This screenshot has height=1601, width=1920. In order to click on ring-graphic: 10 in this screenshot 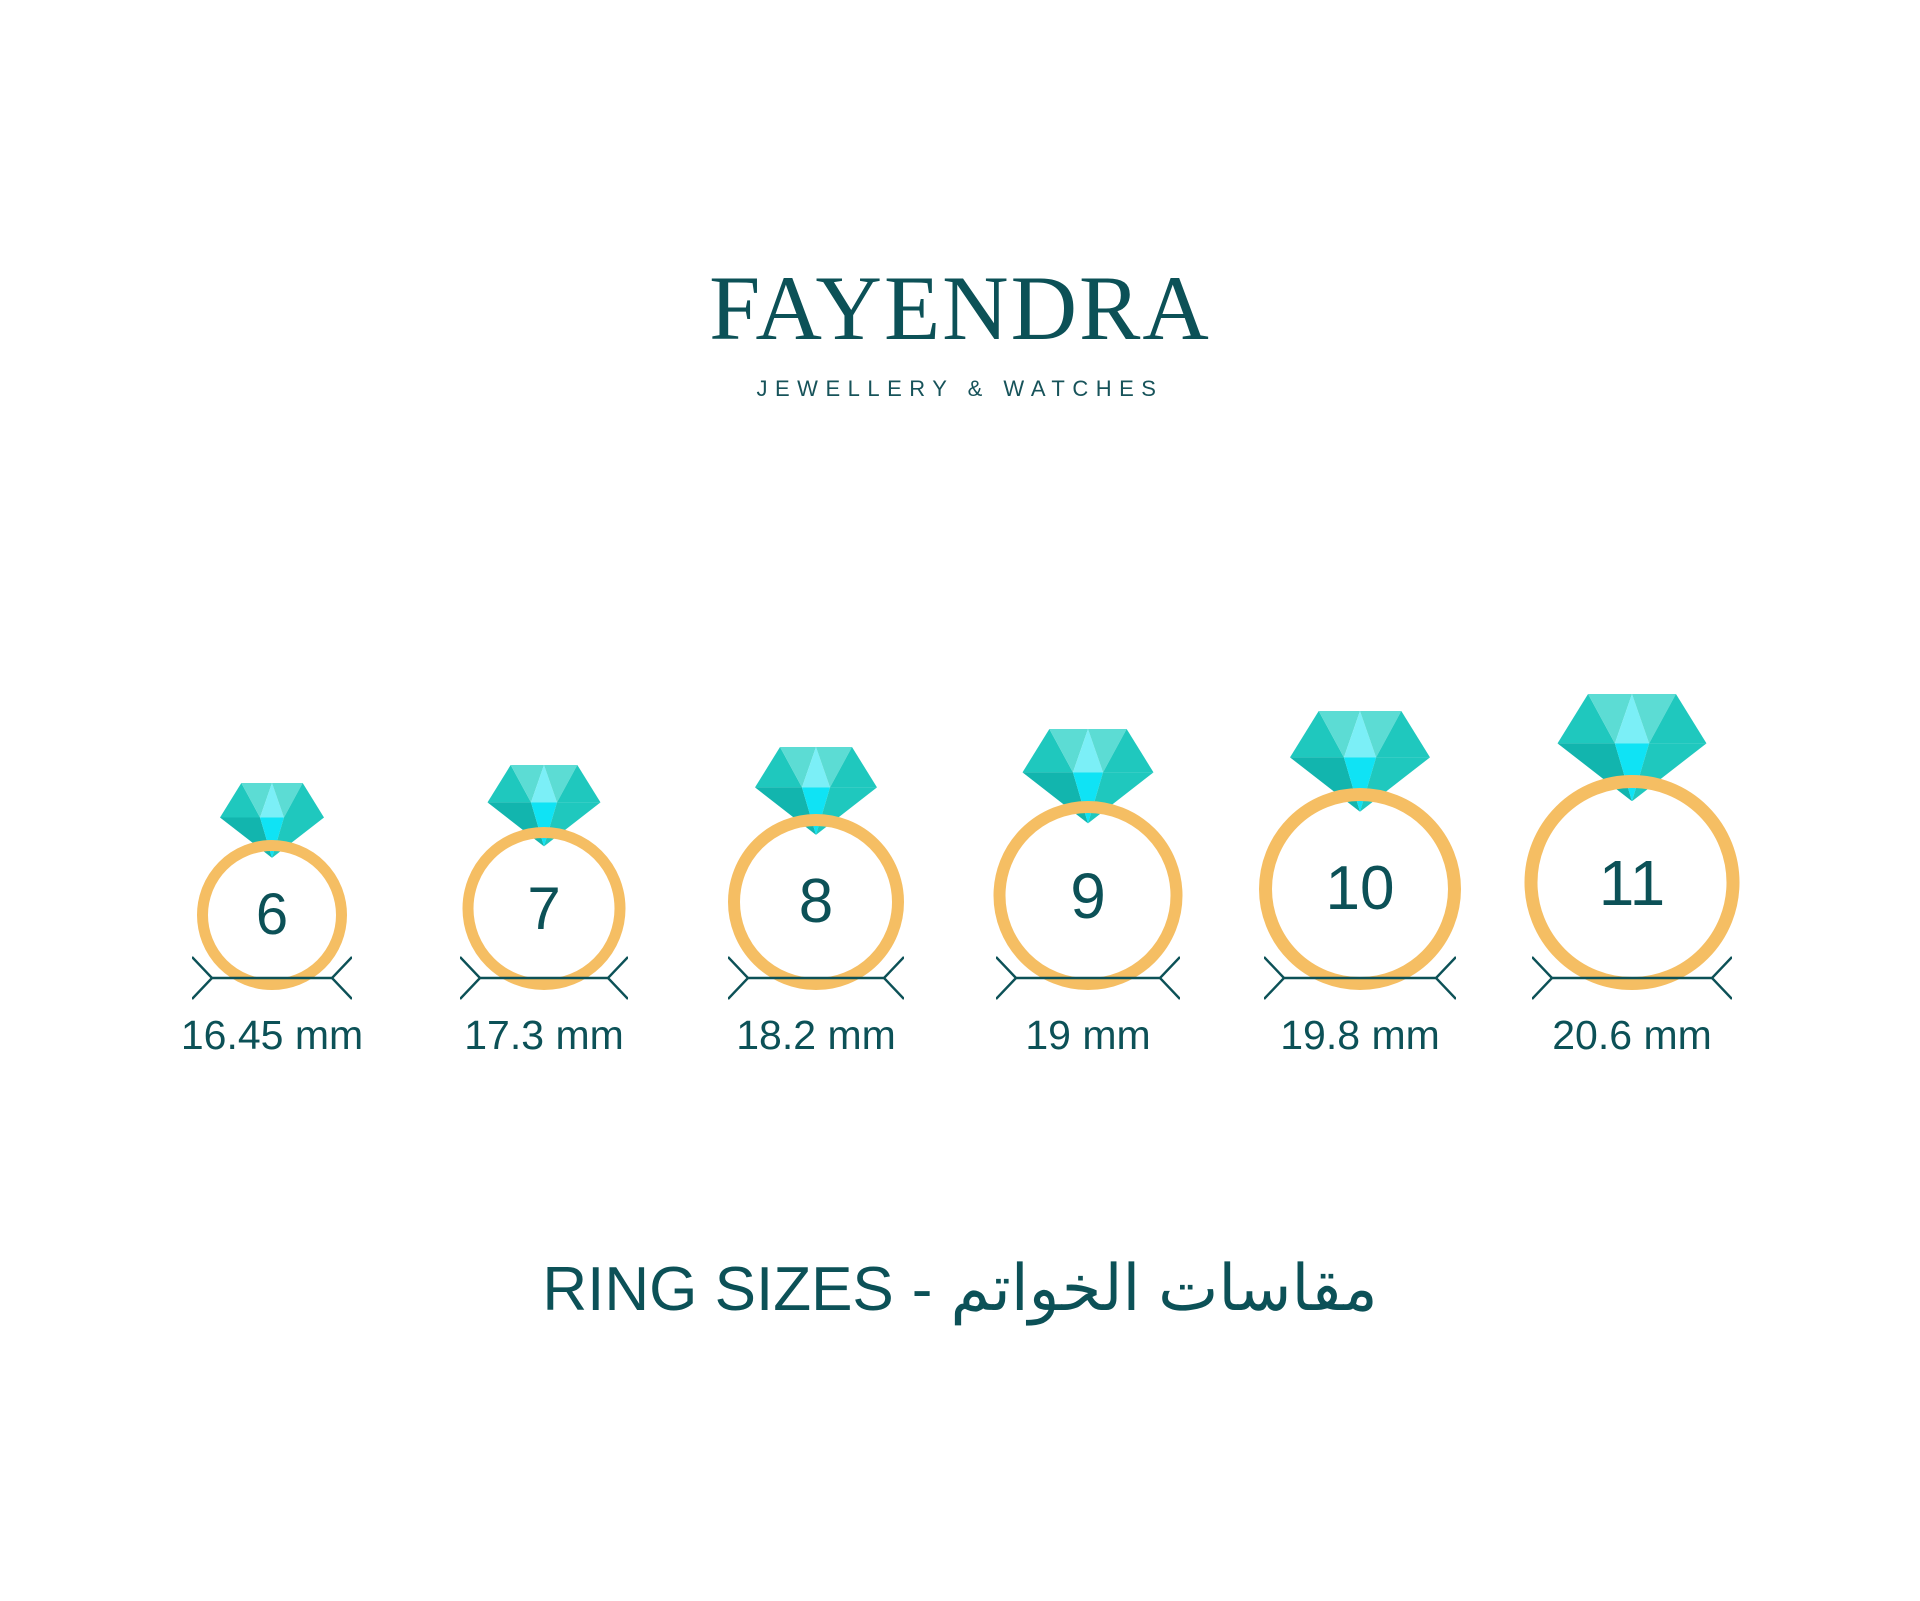, I will do `click(1360, 790)`.